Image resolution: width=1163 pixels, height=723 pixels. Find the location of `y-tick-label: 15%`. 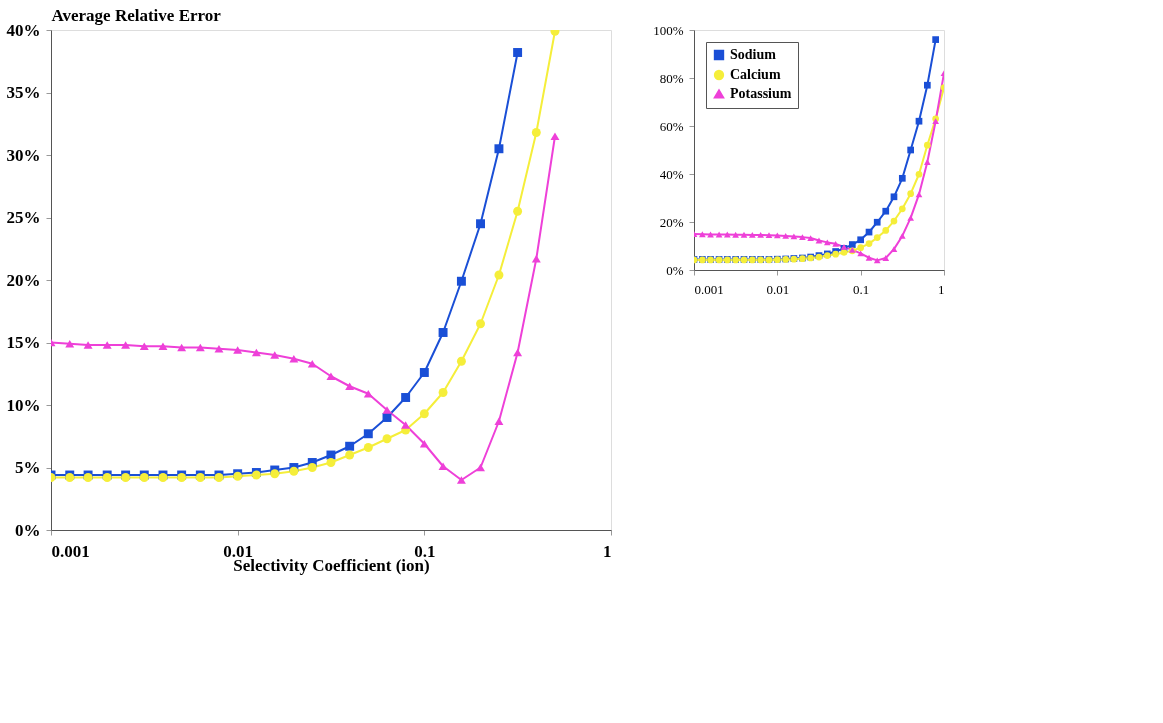

y-tick-label: 15% is located at coordinates (23, 342).